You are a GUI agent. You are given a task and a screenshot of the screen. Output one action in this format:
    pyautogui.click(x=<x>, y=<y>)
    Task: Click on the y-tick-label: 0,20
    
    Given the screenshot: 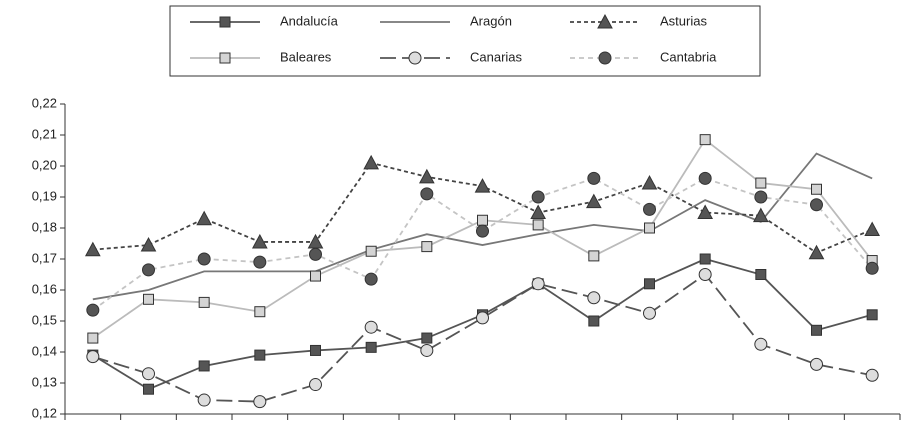 What is the action you would take?
    pyautogui.click(x=44, y=164)
    